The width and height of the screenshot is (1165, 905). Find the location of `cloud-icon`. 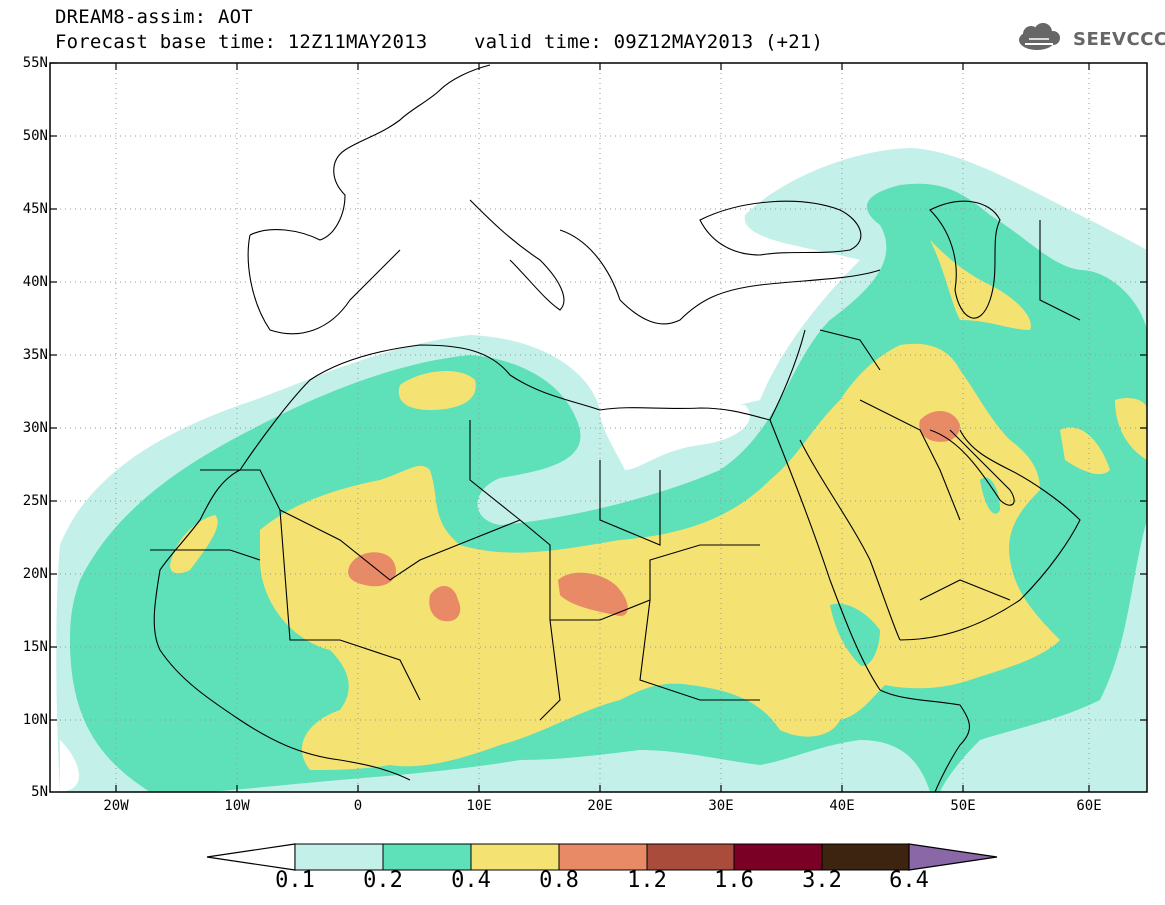

cloud-icon is located at coordinates (1039, 36).